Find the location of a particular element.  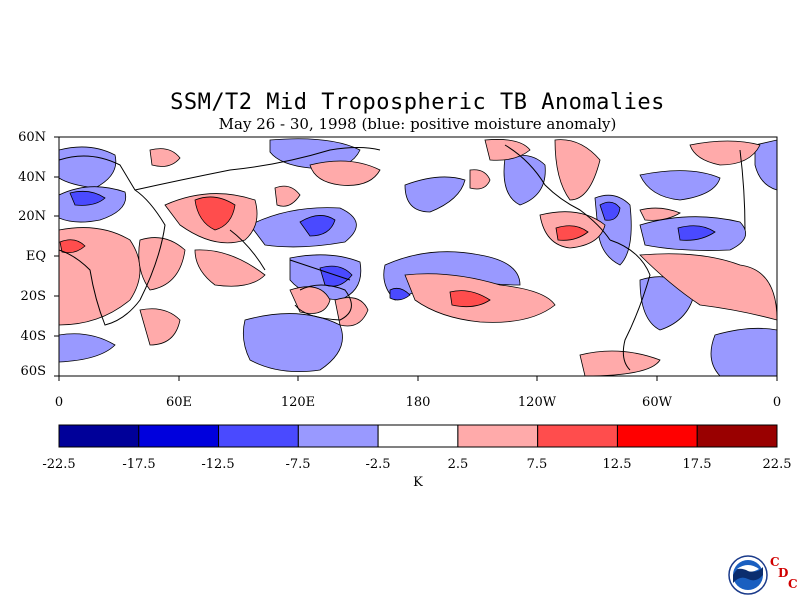

colorbar-tick: 7.5 is located at coordinates (537, 464).